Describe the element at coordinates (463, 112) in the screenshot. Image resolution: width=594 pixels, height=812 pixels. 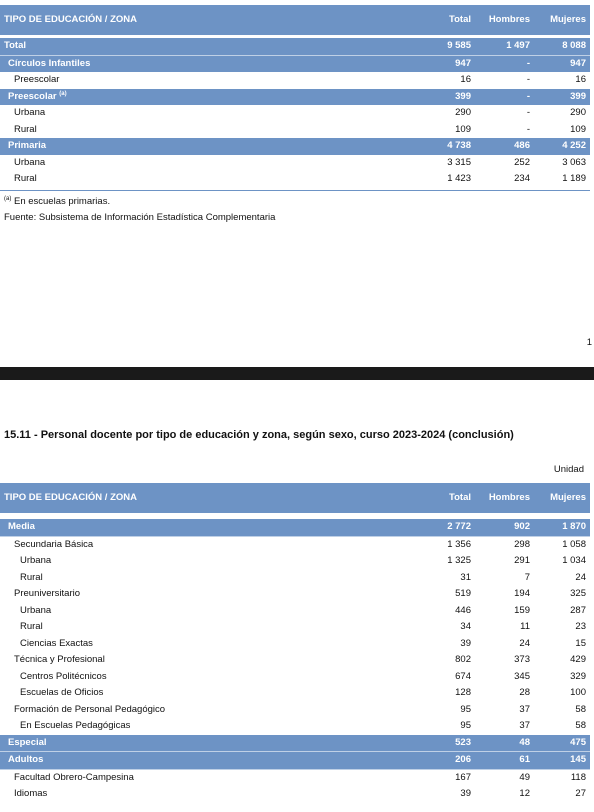
I see `row-total: 290` at that location.